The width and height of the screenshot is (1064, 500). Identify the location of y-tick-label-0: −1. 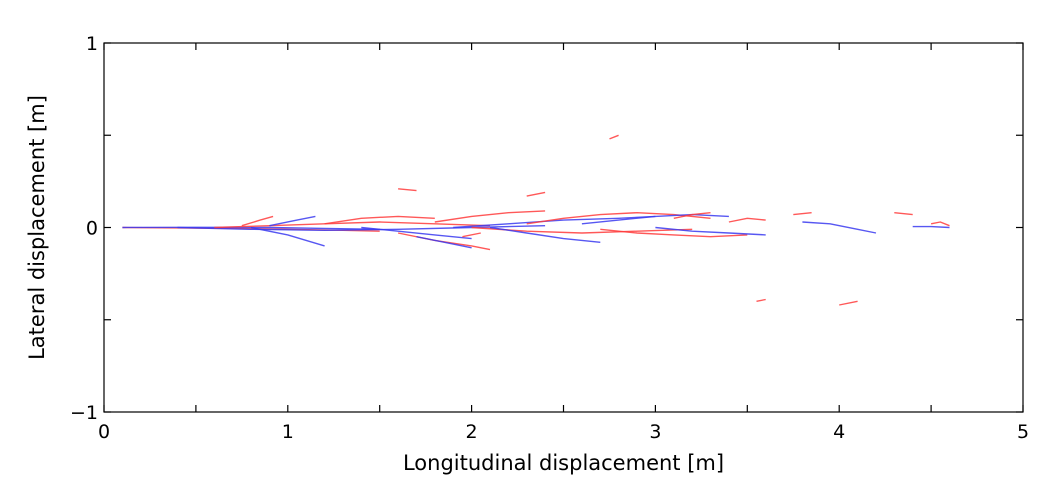
(84, 413).